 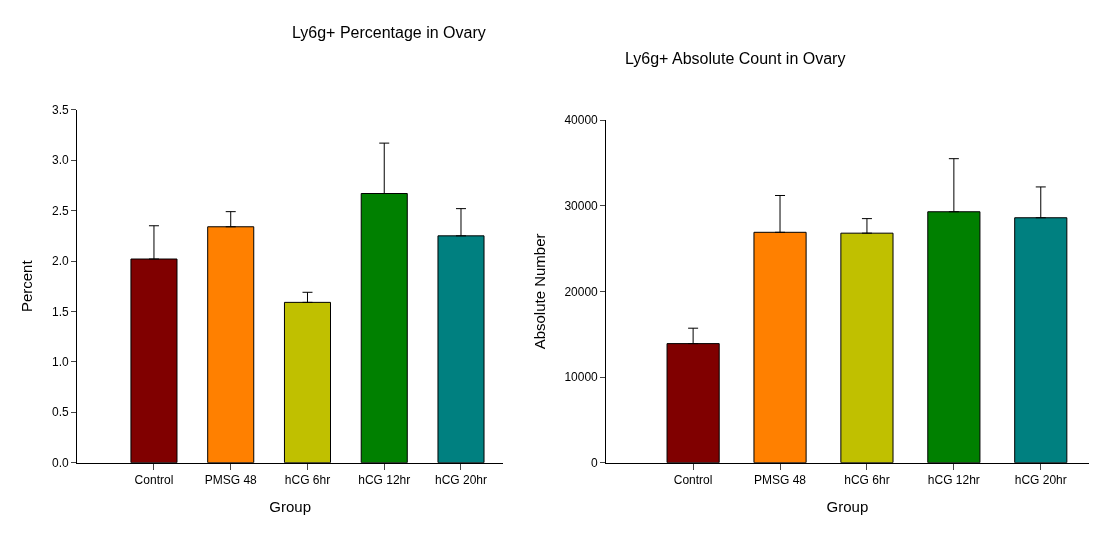 What do you see at coordinates (581, 120) in the screenshot?
I see `y-tick-label: 40000` at bounding box center [581, 120].